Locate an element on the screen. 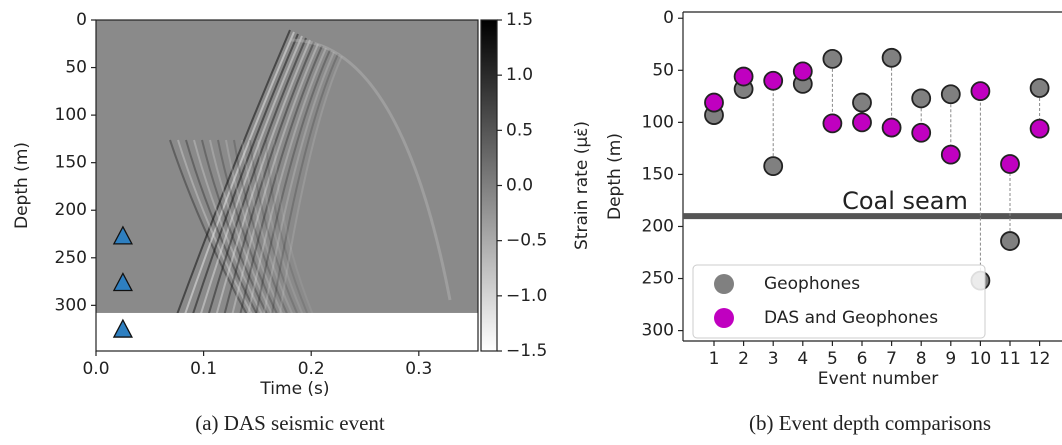  x-tick-label: 7 is located at coordinates (891, 359).